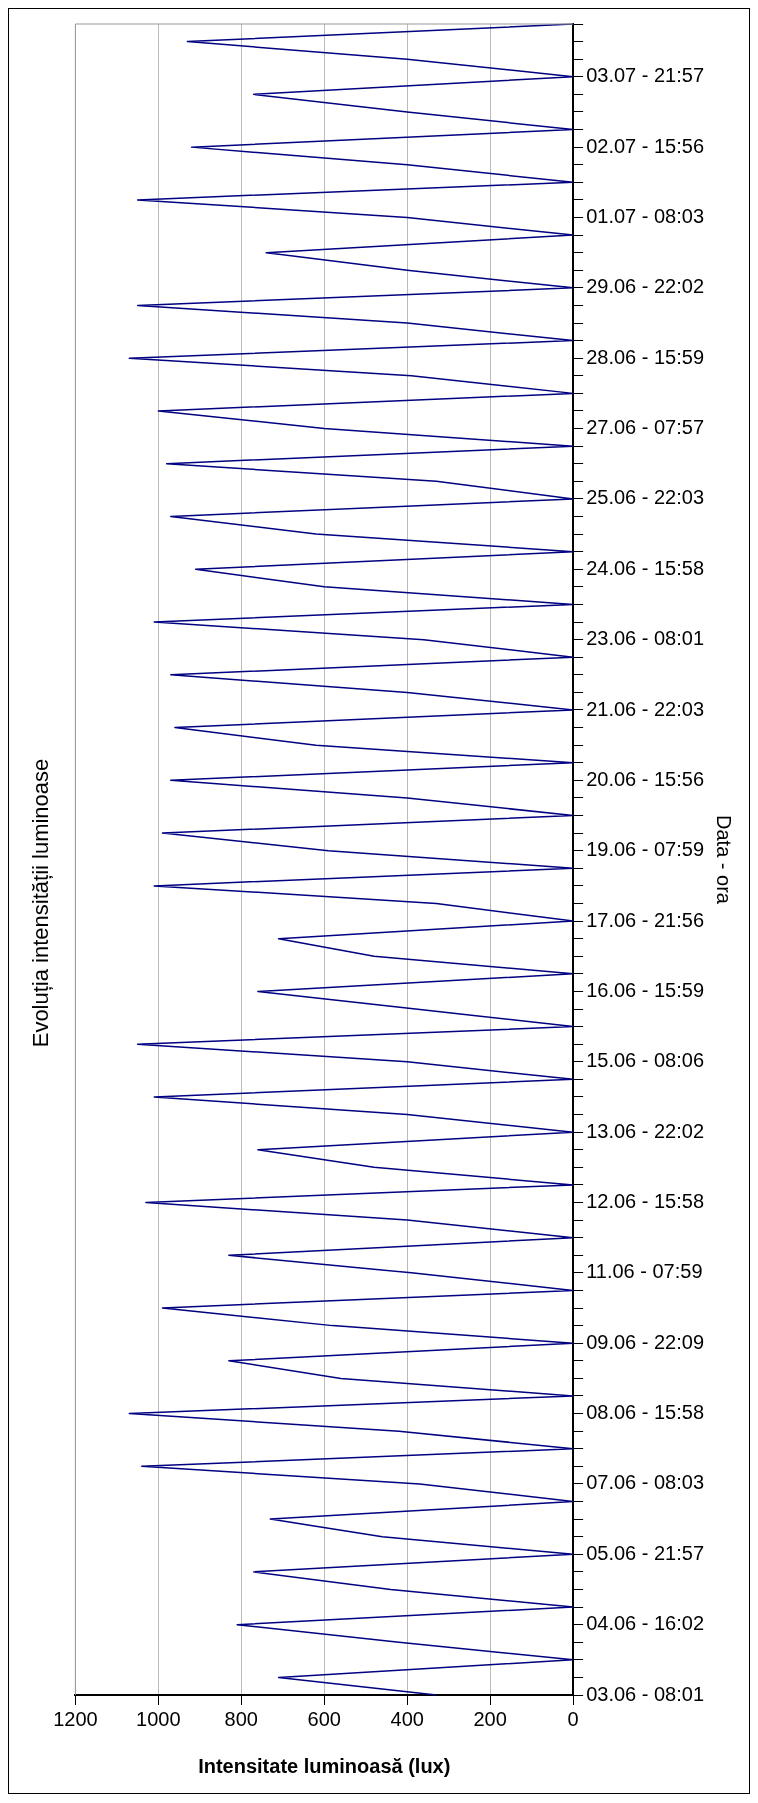 The width and height of the screenshot is (758, 1803). What do you see at coordinates (645, 1130) in the screenshot?
I see `y-tick-label: 13.06 - 22:02` at bounding box center [645, 1130].